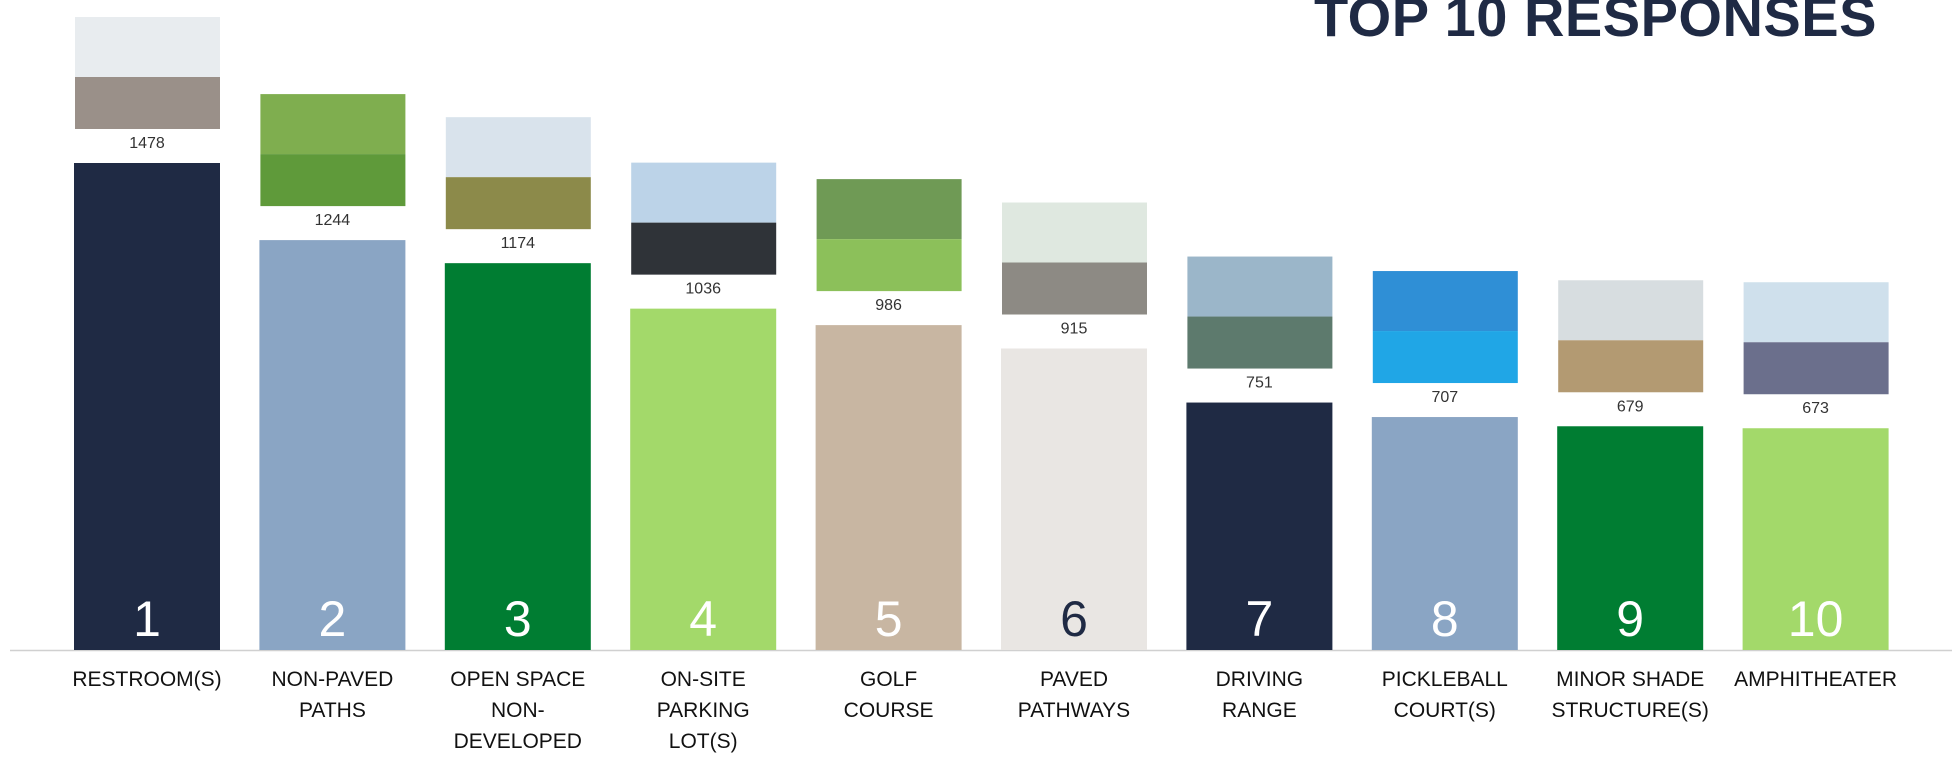  Describe the element at coordinates (1074, 619) in the screenshot. I see `rank-label: 6` at that location.